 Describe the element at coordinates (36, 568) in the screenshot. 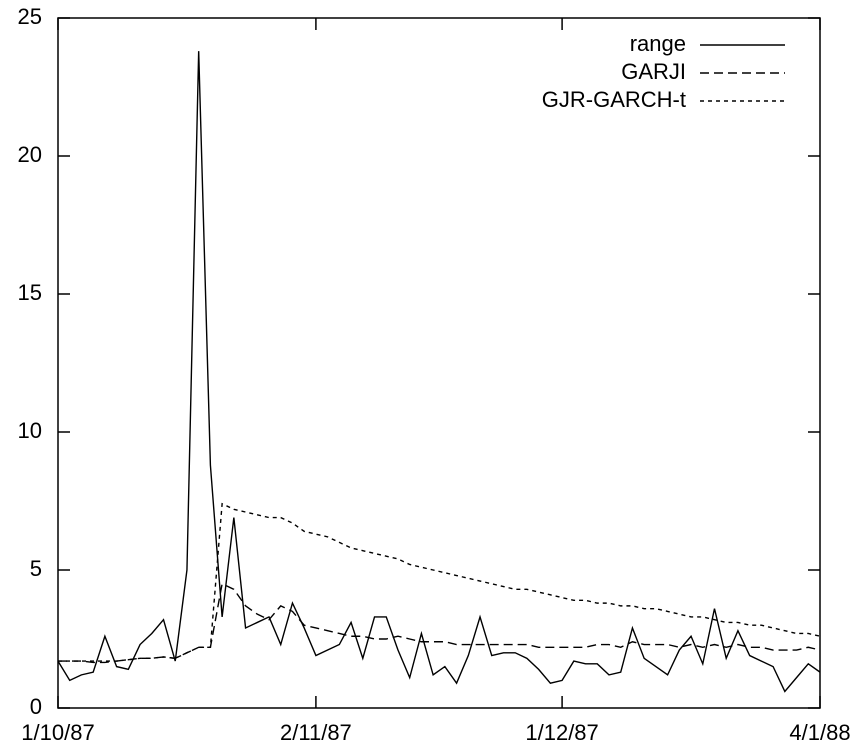

I see `y-tick-label: 5` at that location.